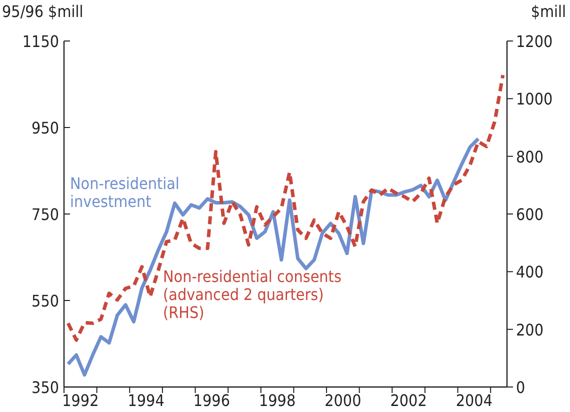 The height and width of the screenshot is (412, 570). I want to click on x-tick-label: 2000, so click(343, 400).